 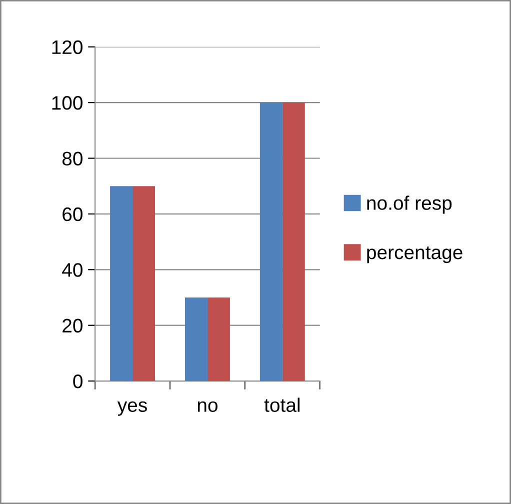 I want to click on x-tick-label: no, so click(x=208, y=406).